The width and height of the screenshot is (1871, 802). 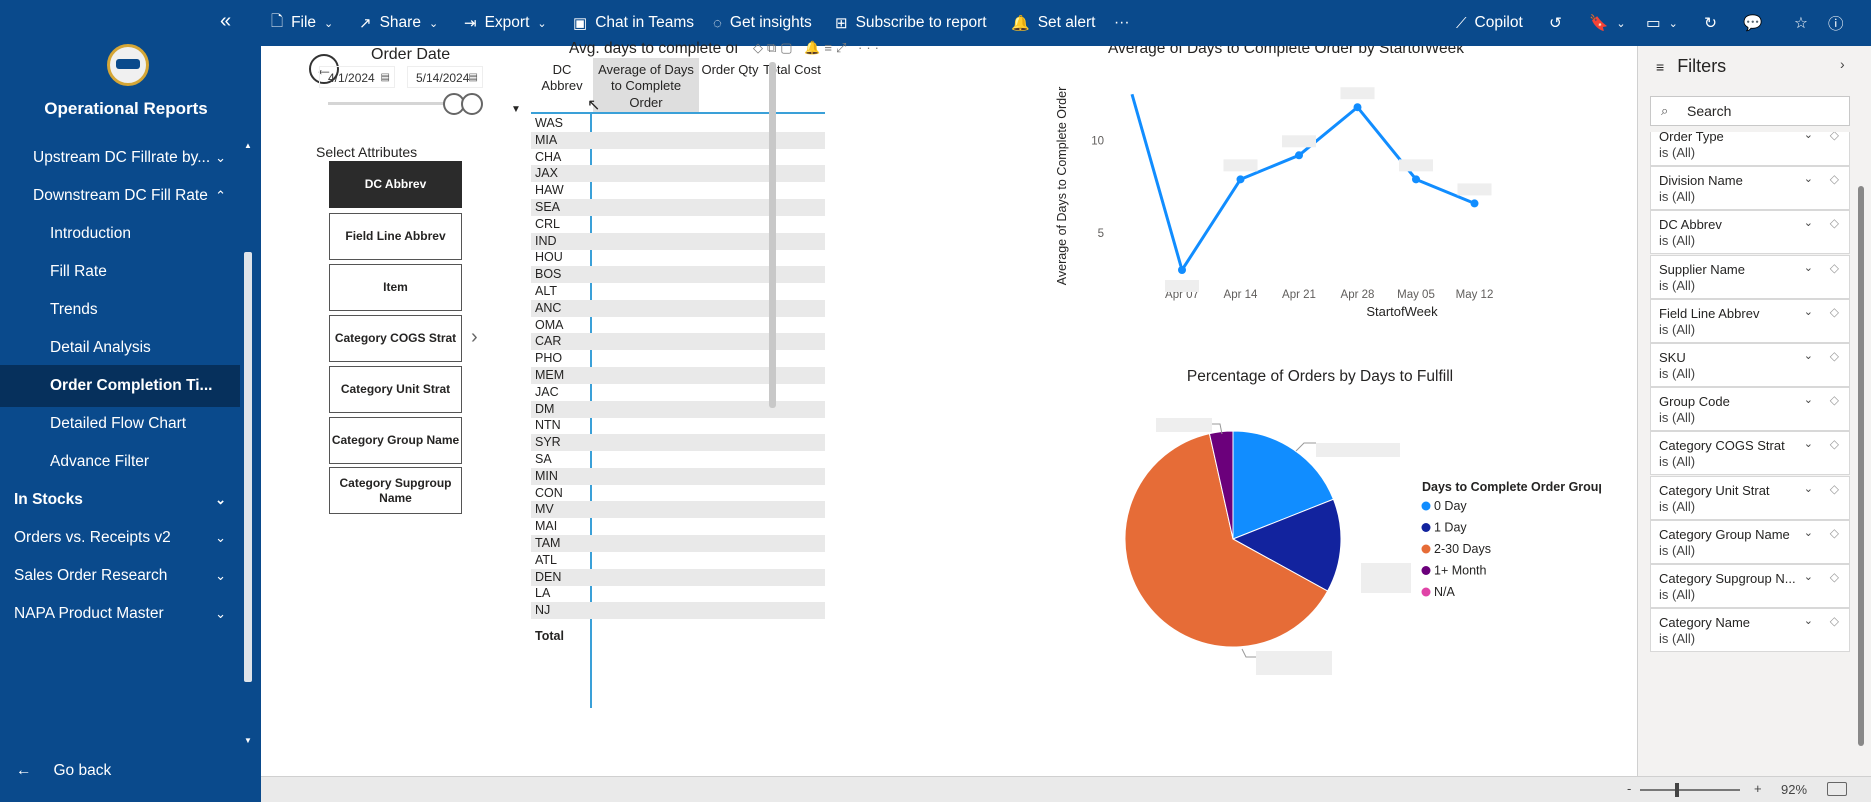 I want to click on table-row: CAR, so click(x=678, y=342).